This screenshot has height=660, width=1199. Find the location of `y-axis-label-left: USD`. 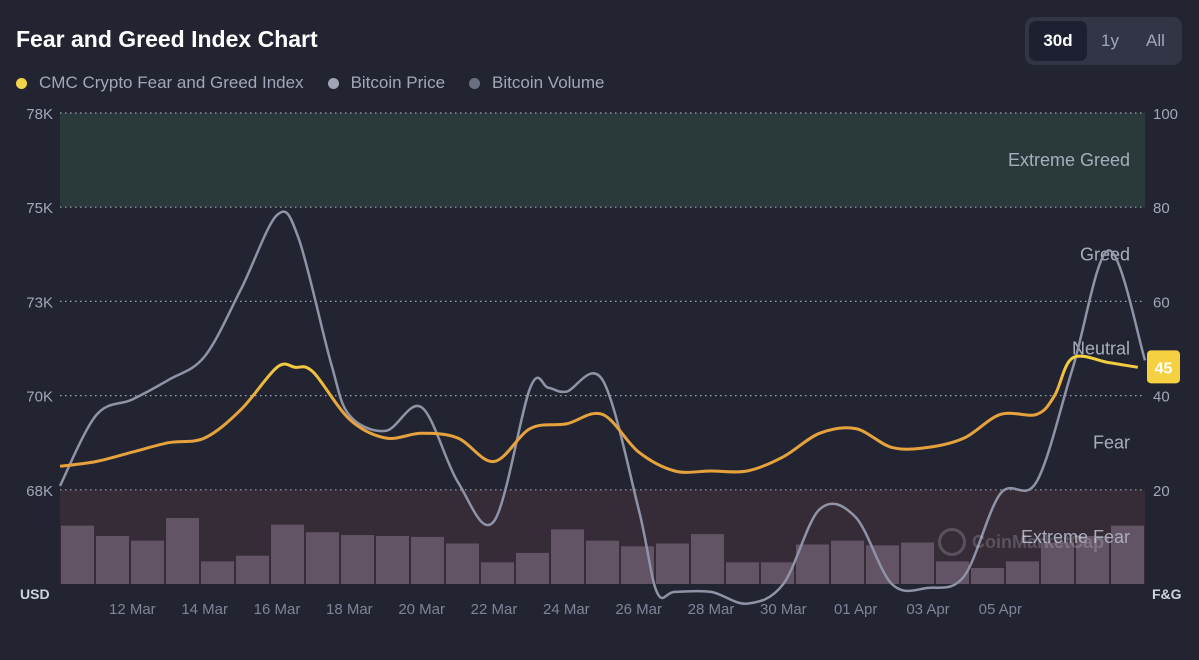

y-axis-label-left: USD is located at coordinates (35, 594).